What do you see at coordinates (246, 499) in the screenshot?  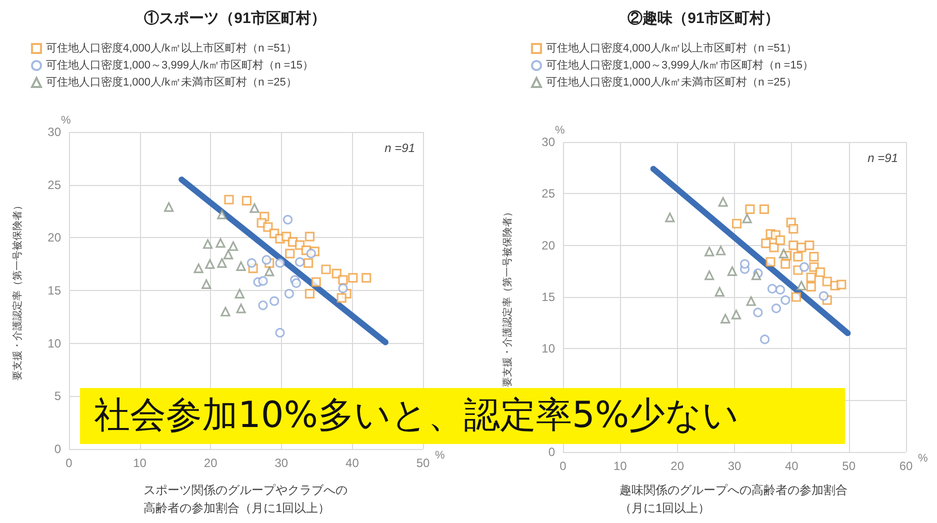 I see `x-axis-title: スポーツ関係のグループやクラブへの高齢者の参加割合（月に1回以上）` at bounding box center [246, 499].